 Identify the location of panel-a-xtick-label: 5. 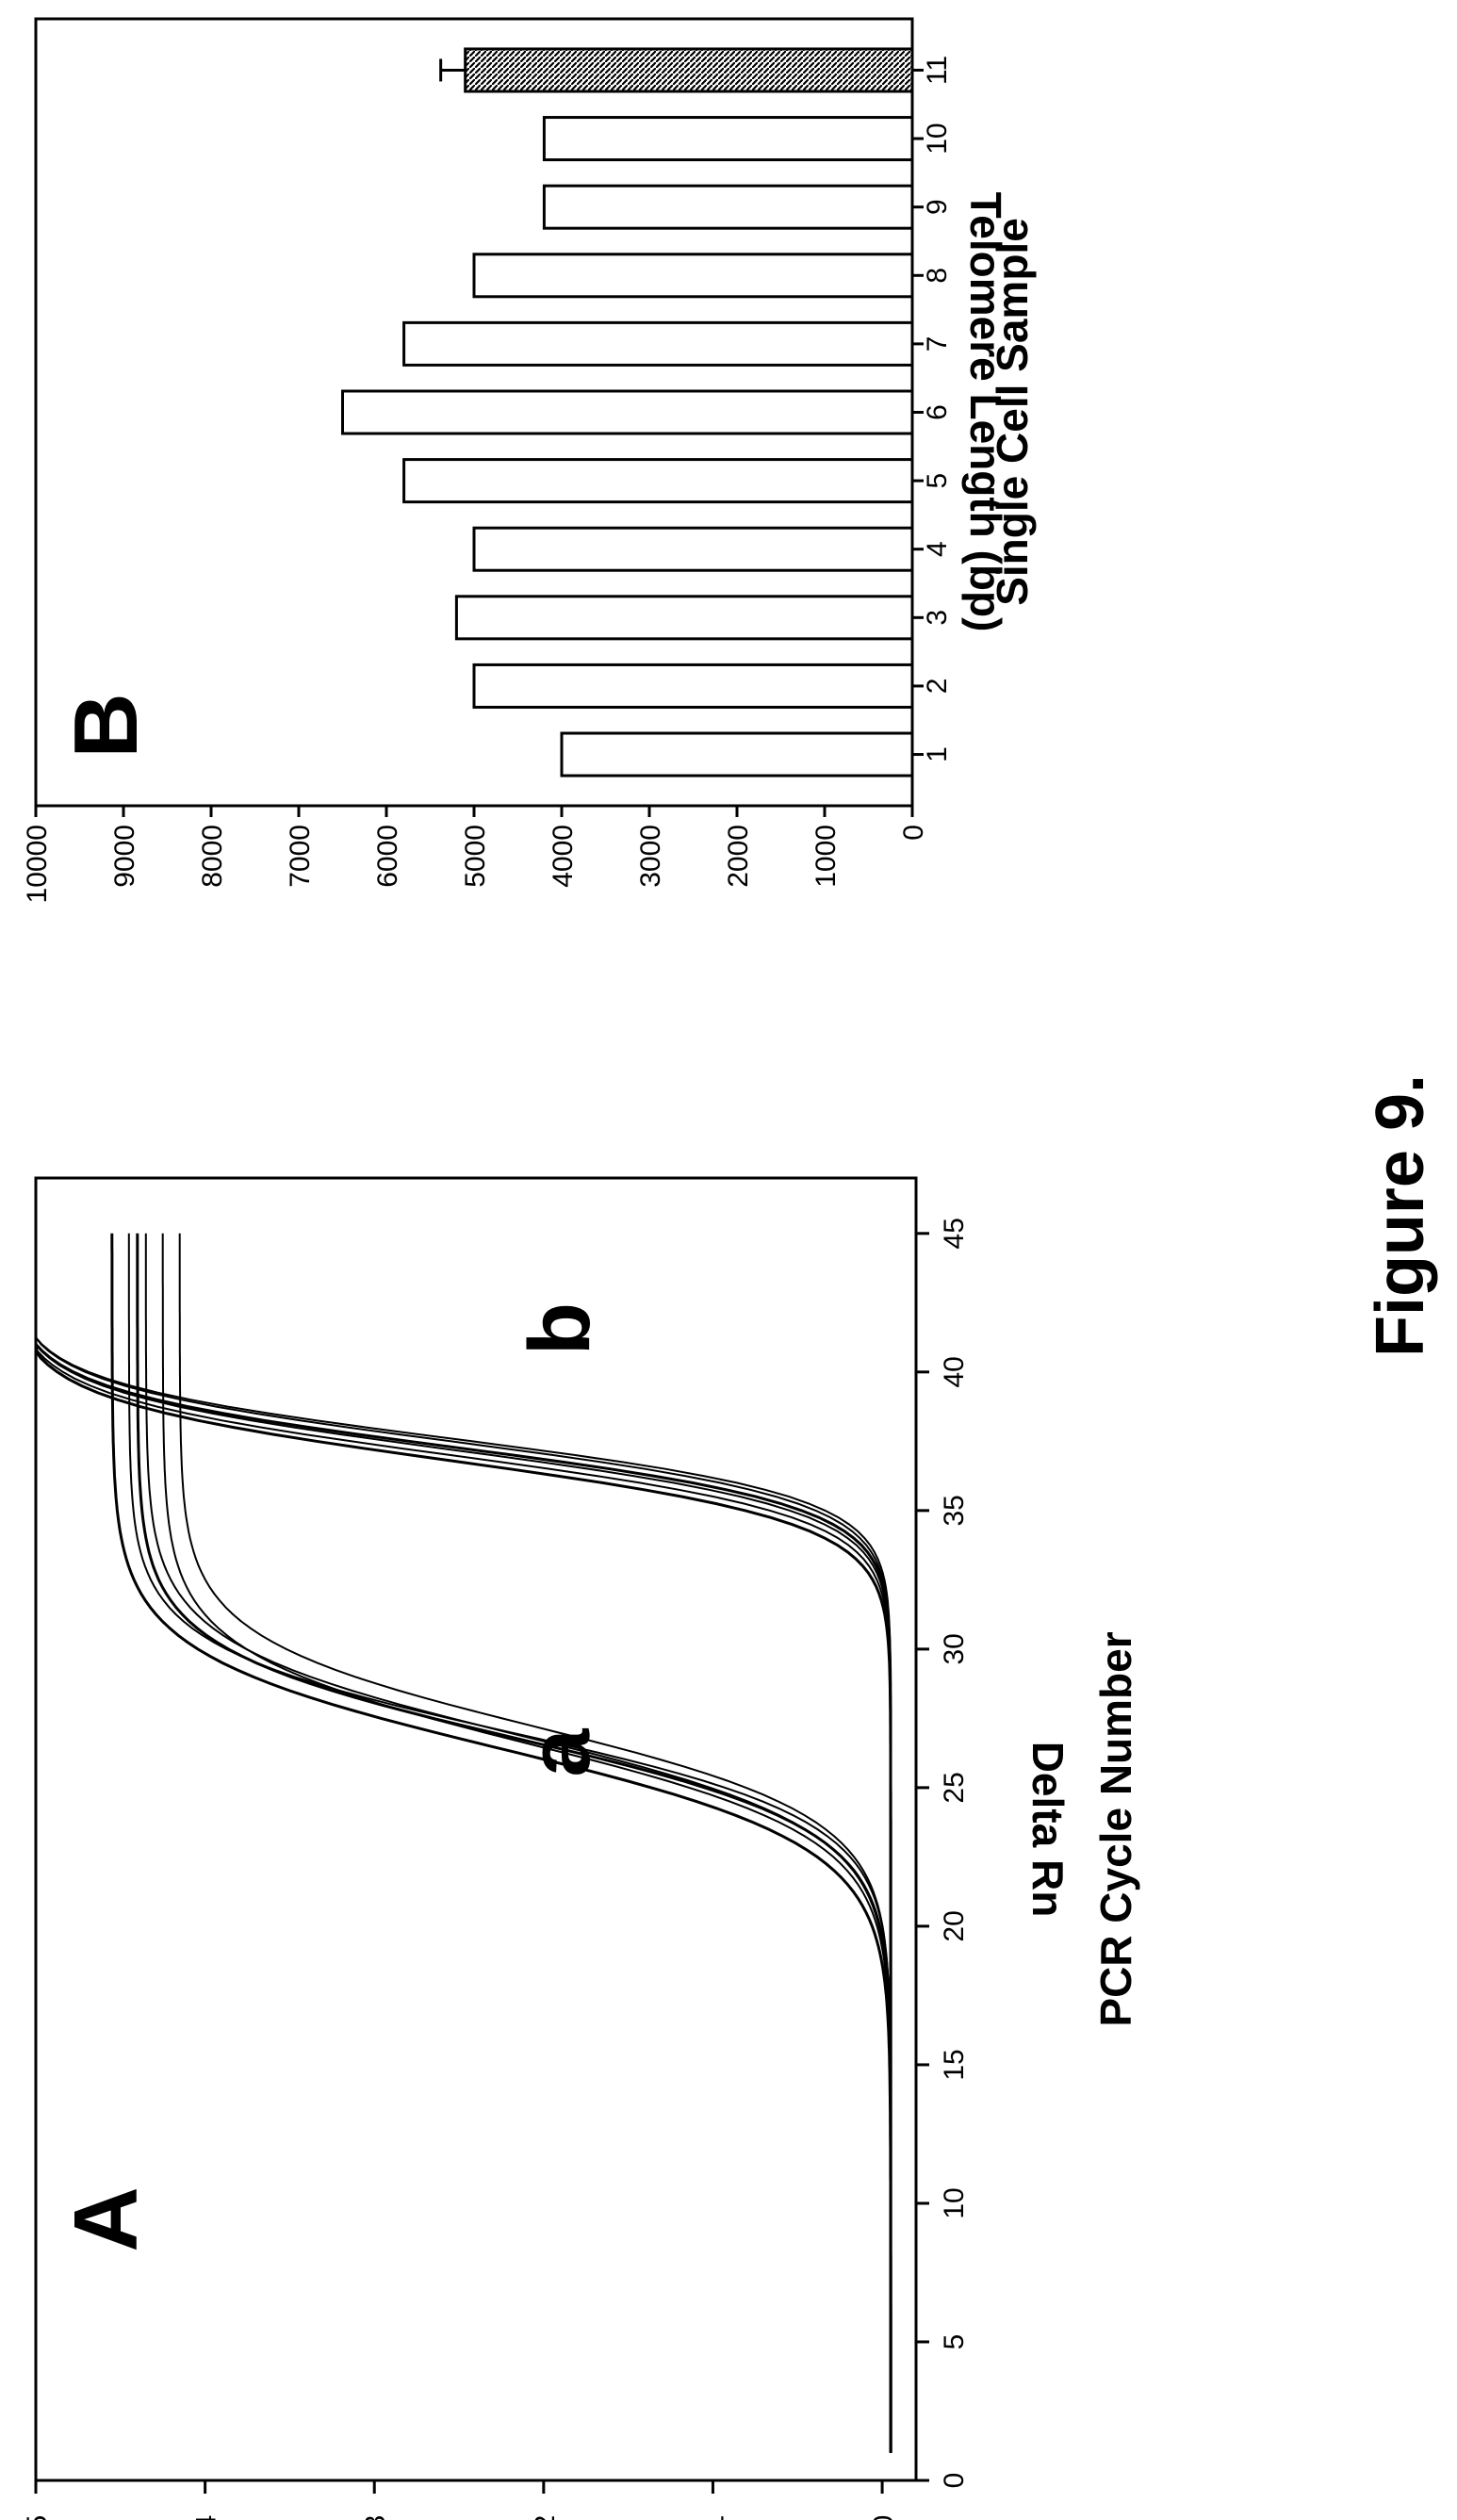
(954, 2342).